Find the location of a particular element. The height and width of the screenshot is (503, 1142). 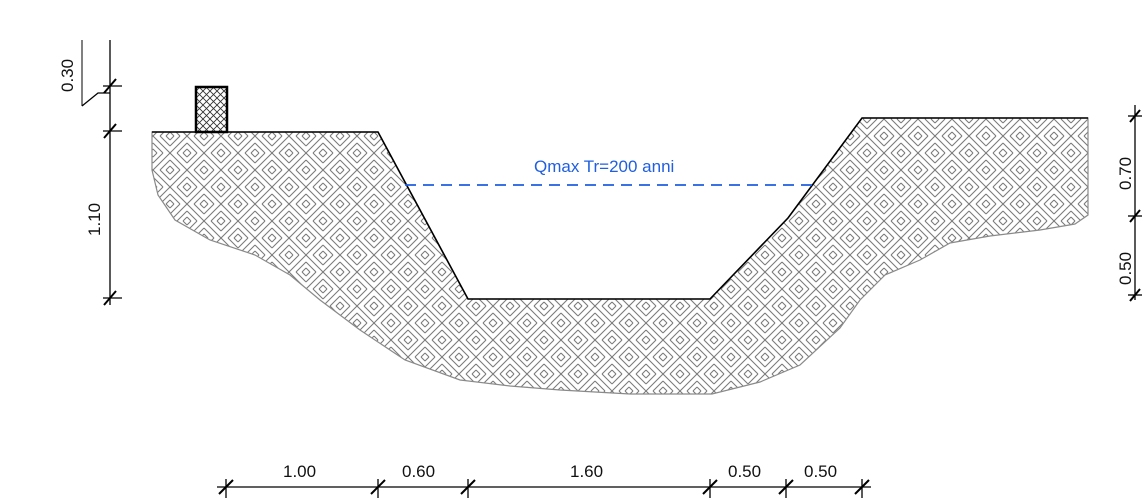

dim-left-height: 1.10 is located at coordinates (94, 219).